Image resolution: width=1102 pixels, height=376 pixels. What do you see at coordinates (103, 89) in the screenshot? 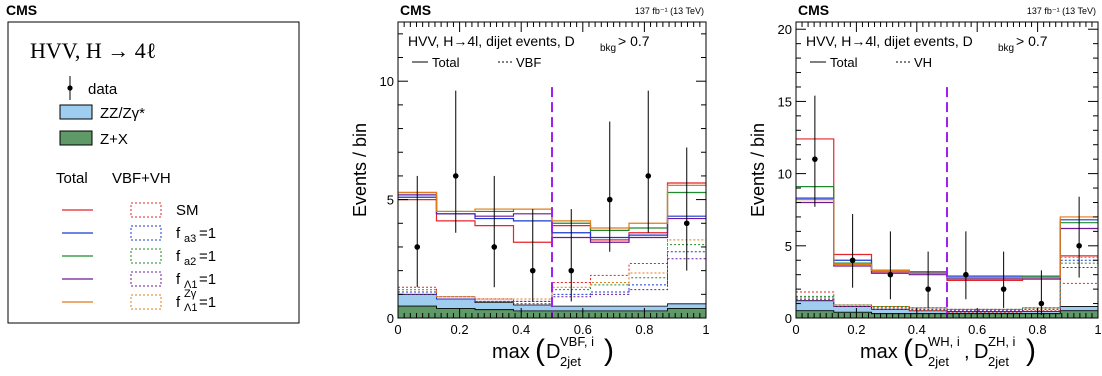
I see `legend-data-label: data` at bounding box center [103, 89].